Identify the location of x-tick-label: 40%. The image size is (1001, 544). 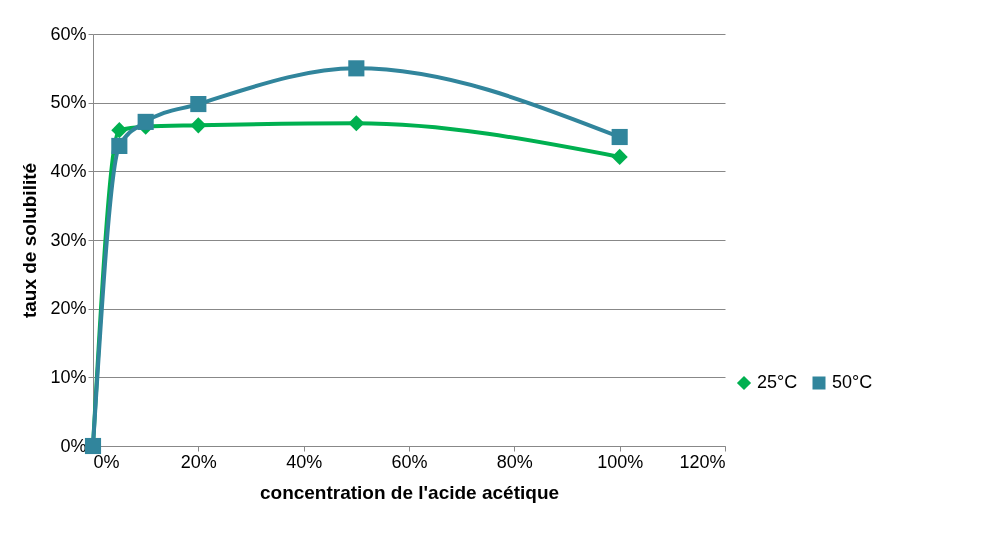
(304, 461).